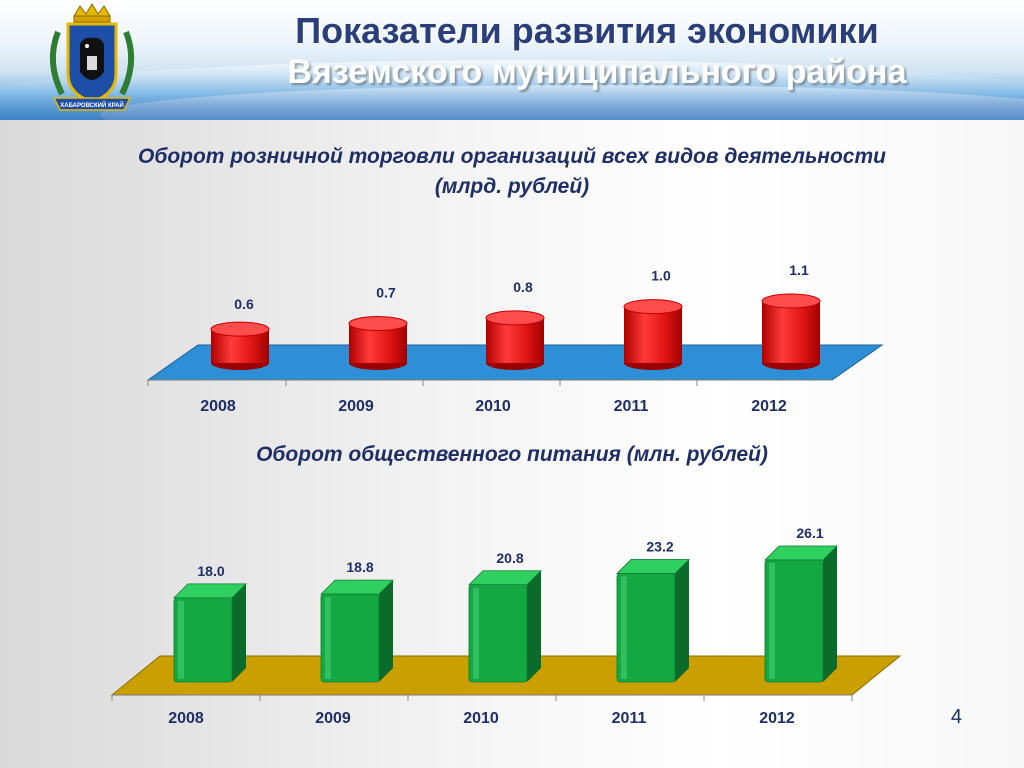  I want to click on coat-of-arms-icon: ХАБАРОВСКИЙ КРАЙ, so click(92, 57).